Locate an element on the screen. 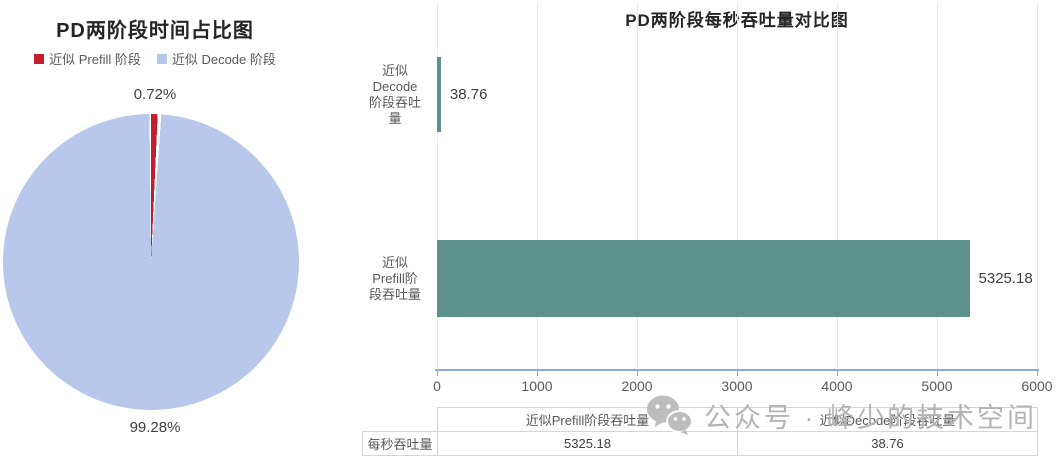 This screenshot has height=461, width=1057. table-value-prefill: 5325.18 is located at coordinates (587, 443).